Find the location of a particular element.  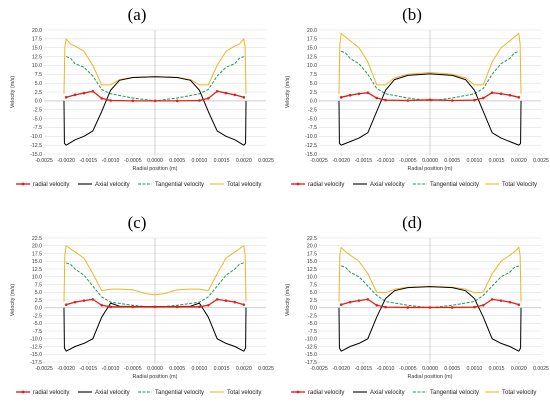

x-tick-label: 0.0005 is located at coordinates (177, 369).